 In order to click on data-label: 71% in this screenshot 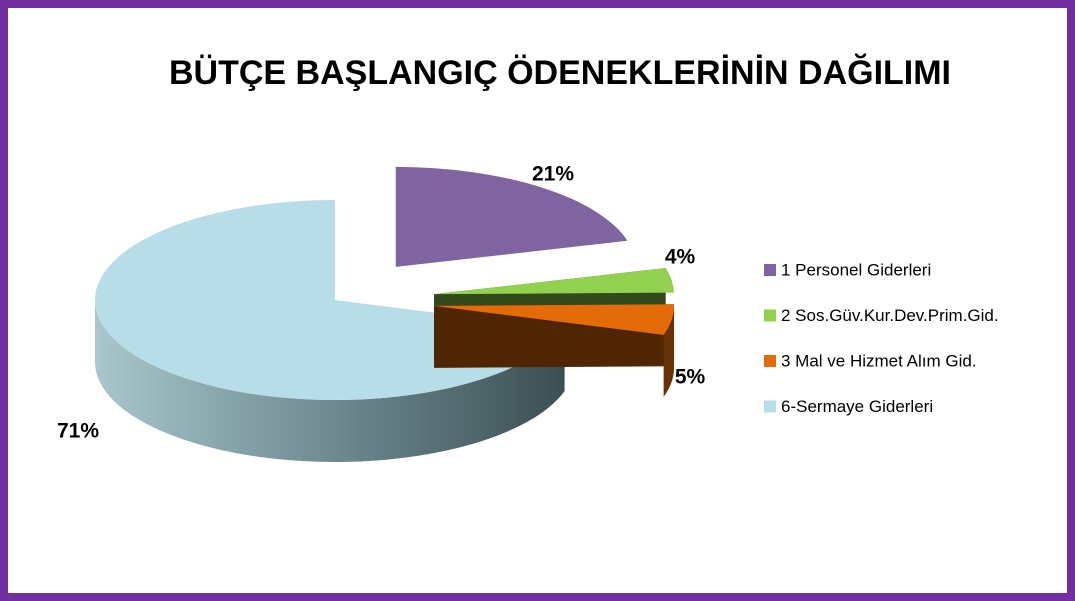, I will do `click(78, 431)`.